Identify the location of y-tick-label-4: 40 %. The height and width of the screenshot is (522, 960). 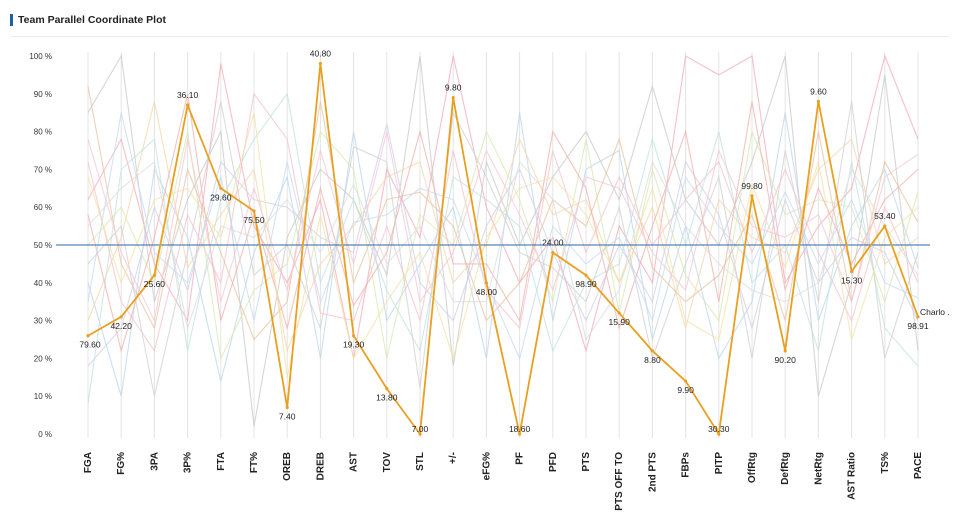
(43, 283).